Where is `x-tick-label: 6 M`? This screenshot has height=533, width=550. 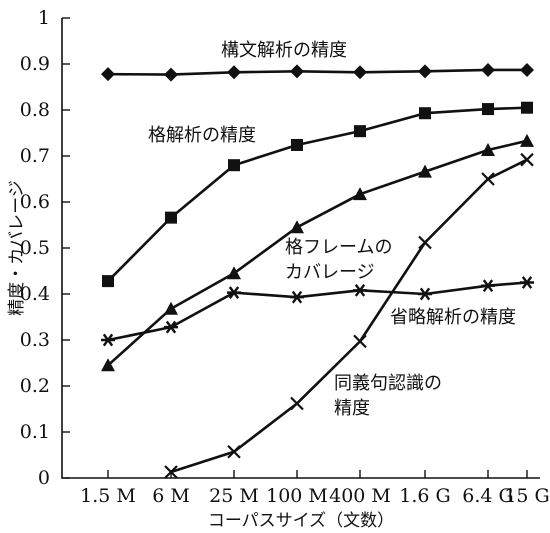
x-tick-label: 6 M is located at coordinates (171, 496).